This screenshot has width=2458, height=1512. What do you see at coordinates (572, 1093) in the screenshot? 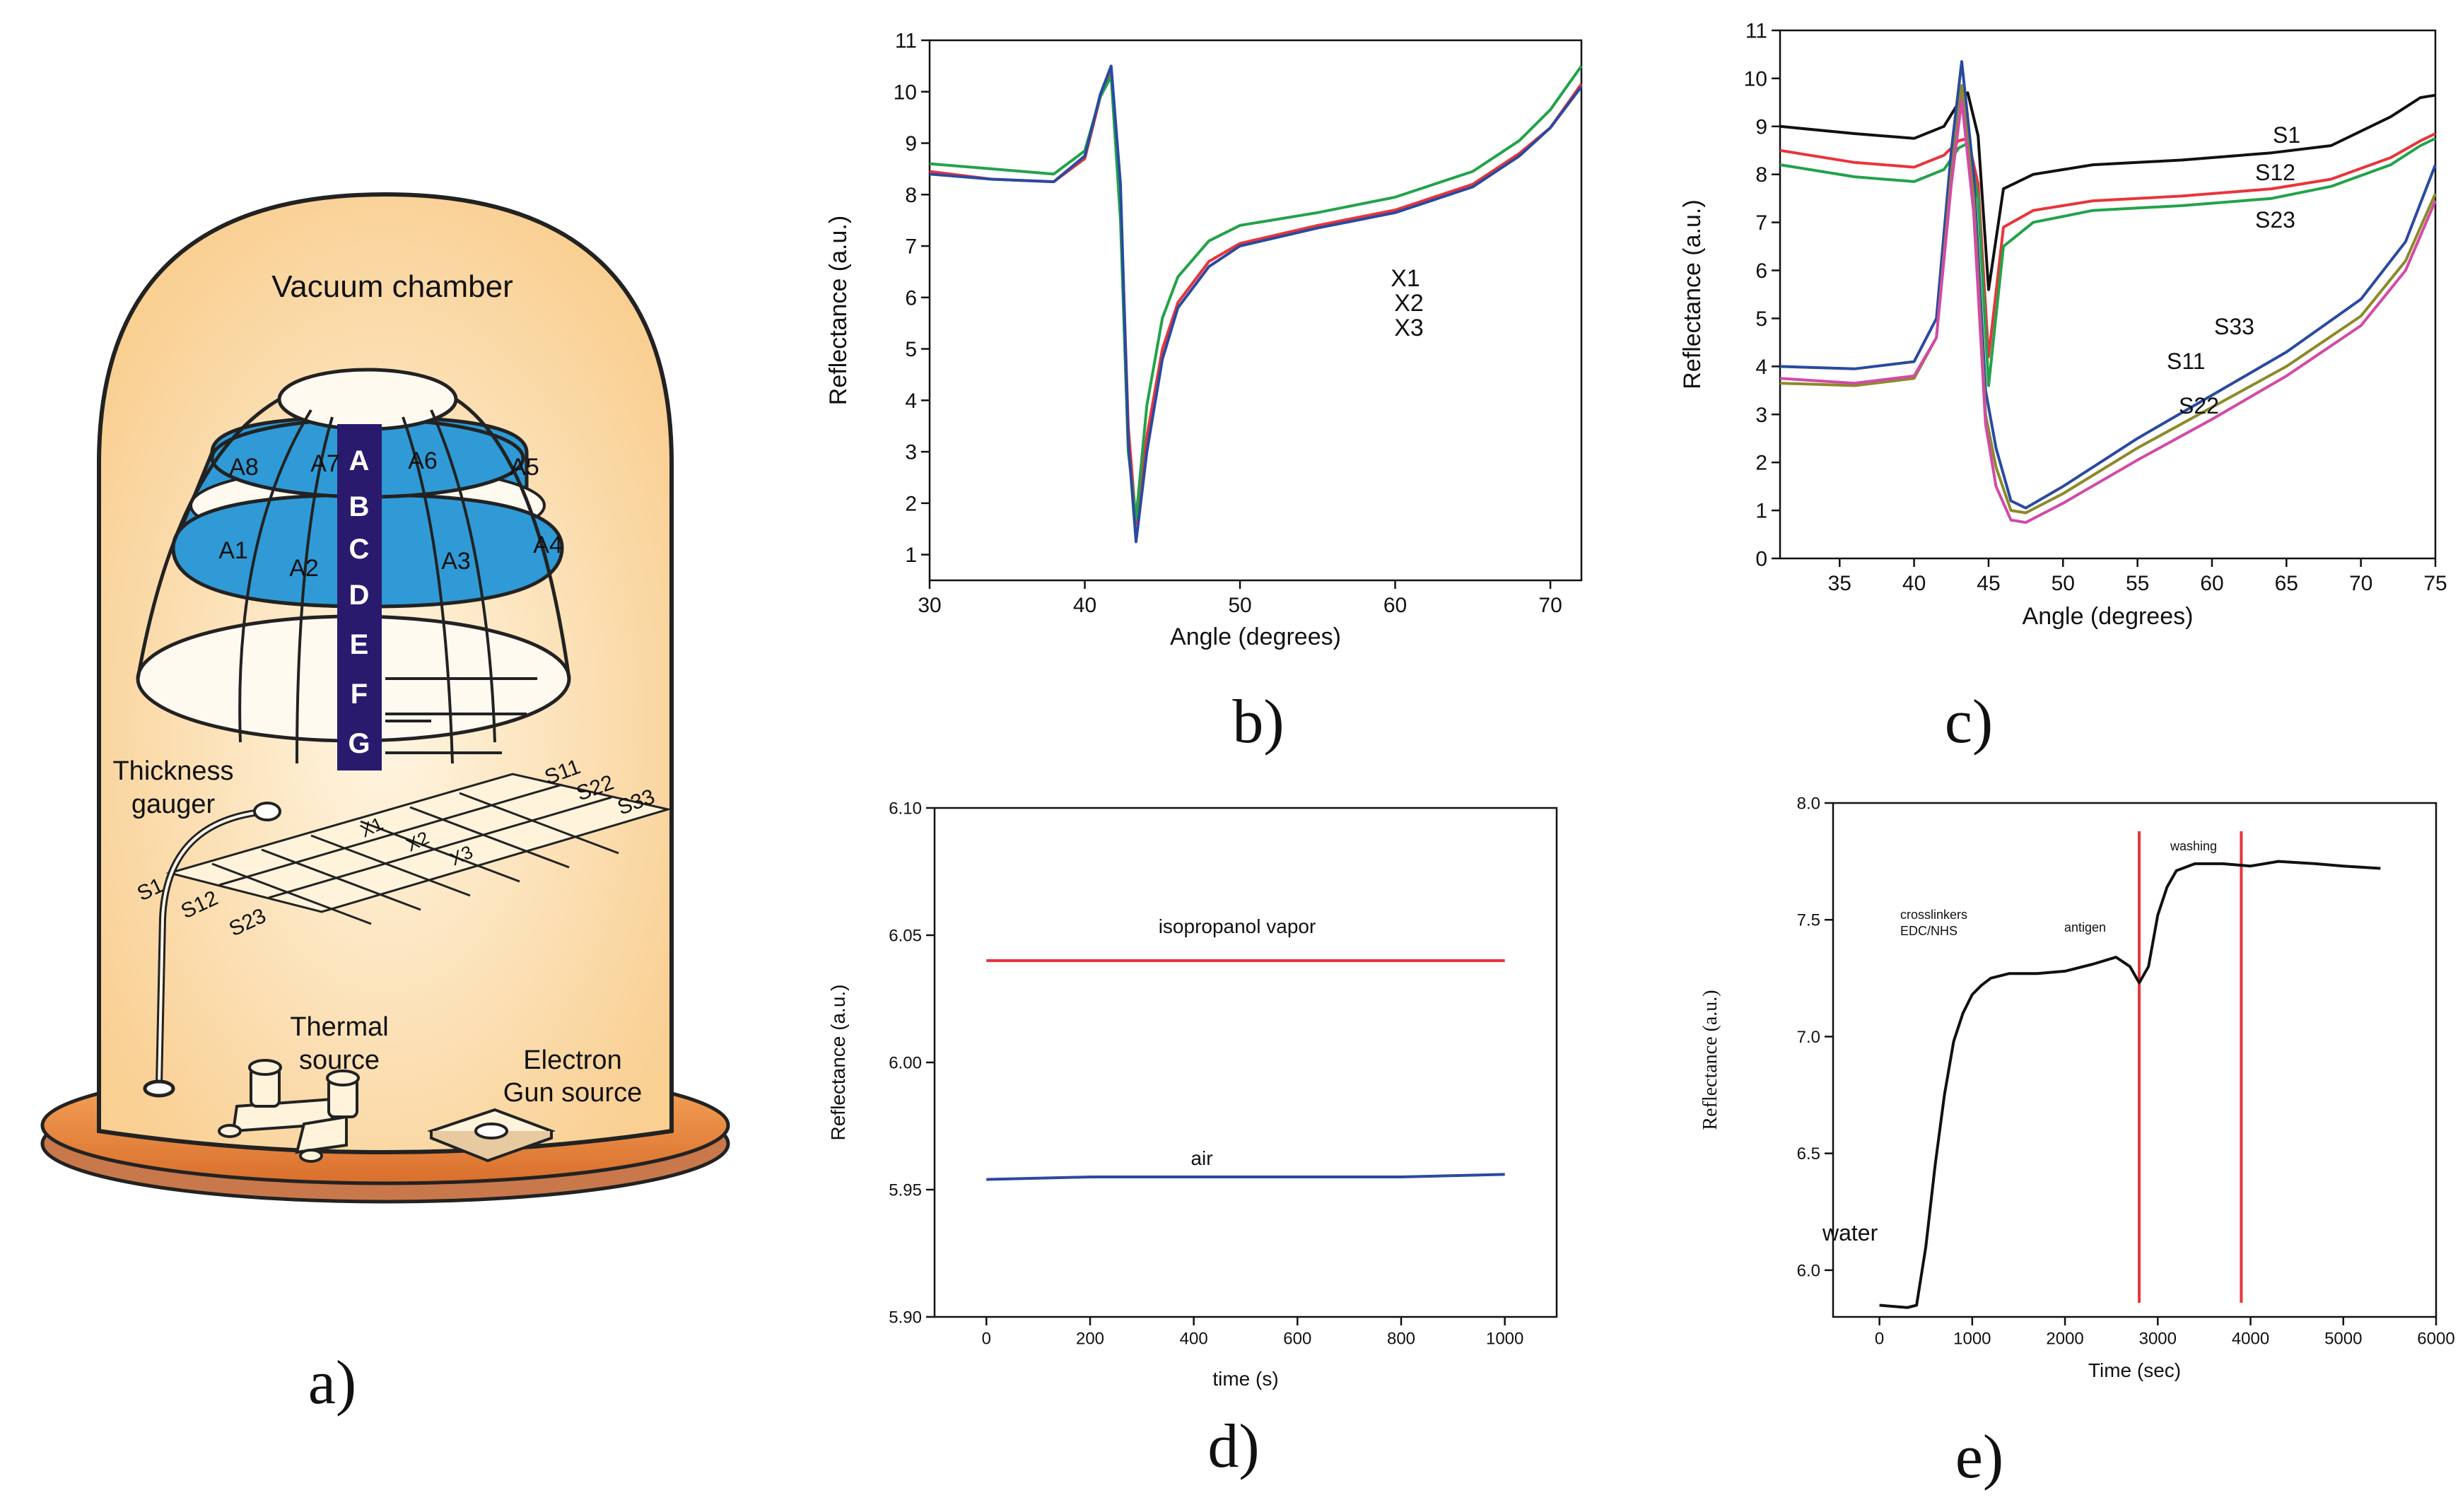
I see `electron-gun-label-2: Gun source` at bounding box center [572, 1093].